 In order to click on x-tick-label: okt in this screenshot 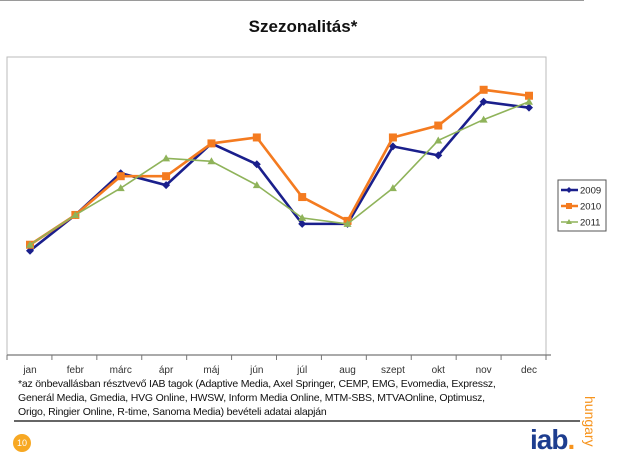, I will do `click(439, 370)`.